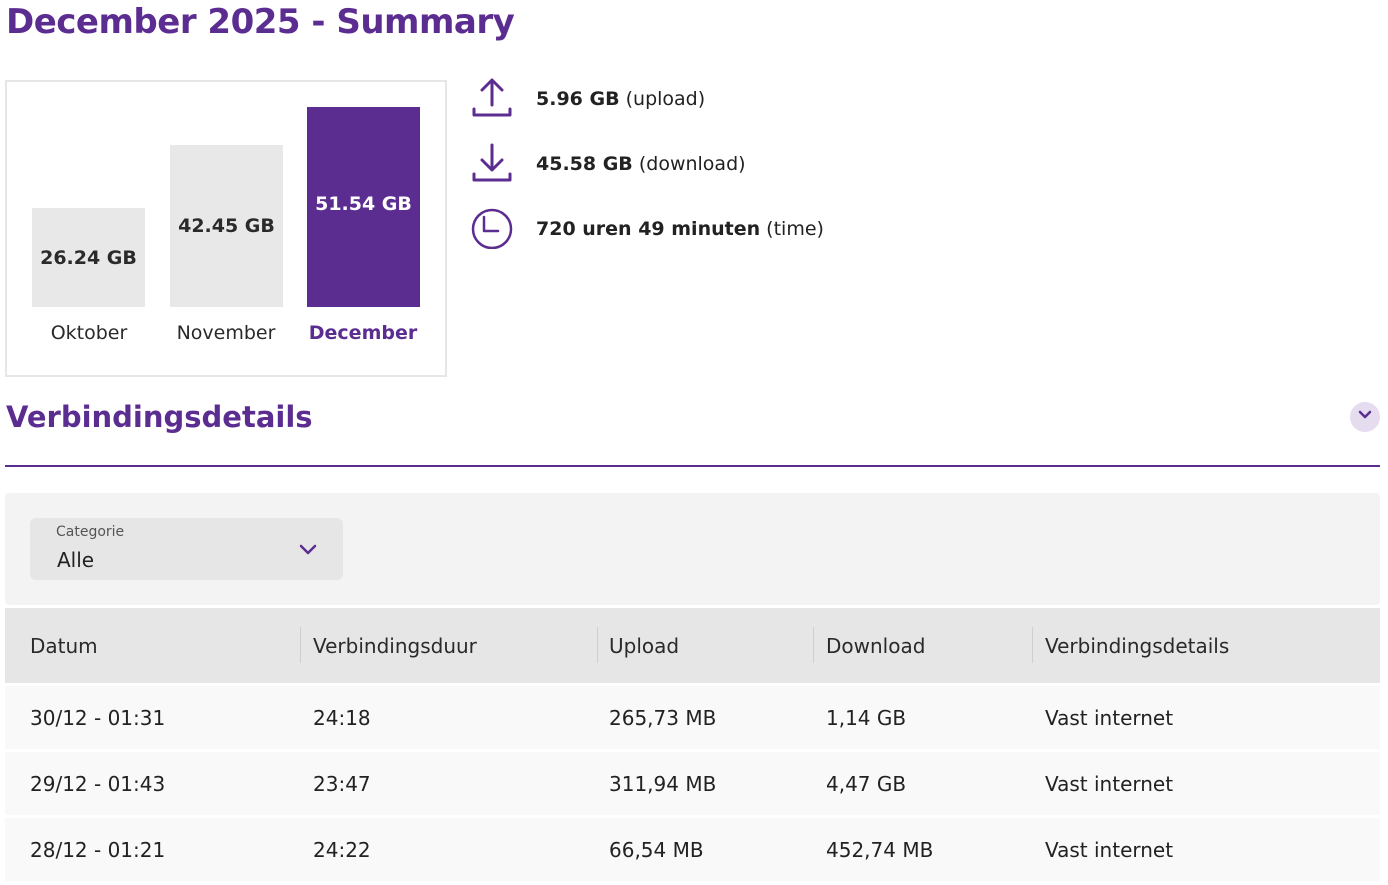  What do you see at coordinates (866, 717) in the screenshot?
I see `cell-download: 1,14 GB` at bounding box center [866, 717].